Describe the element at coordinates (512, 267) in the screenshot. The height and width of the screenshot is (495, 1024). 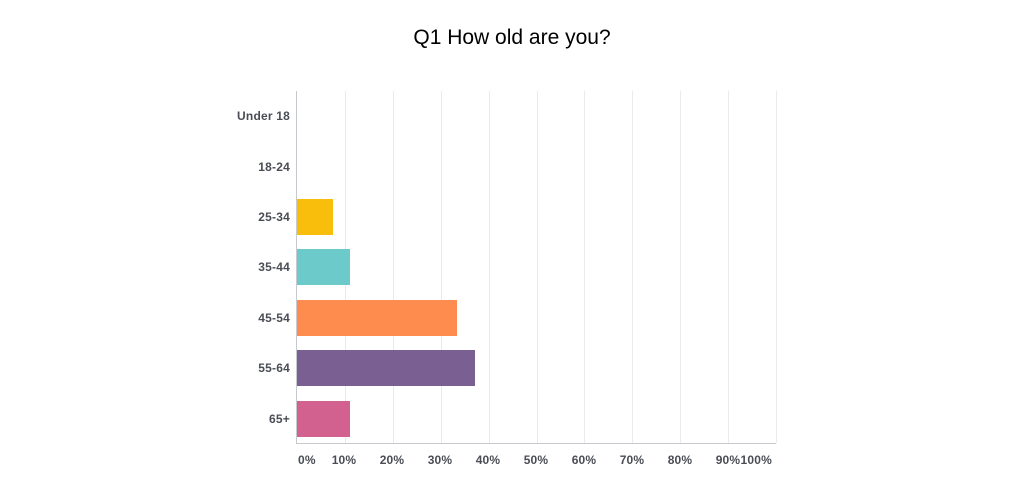
I see `chart-row: 35-44` at that location.